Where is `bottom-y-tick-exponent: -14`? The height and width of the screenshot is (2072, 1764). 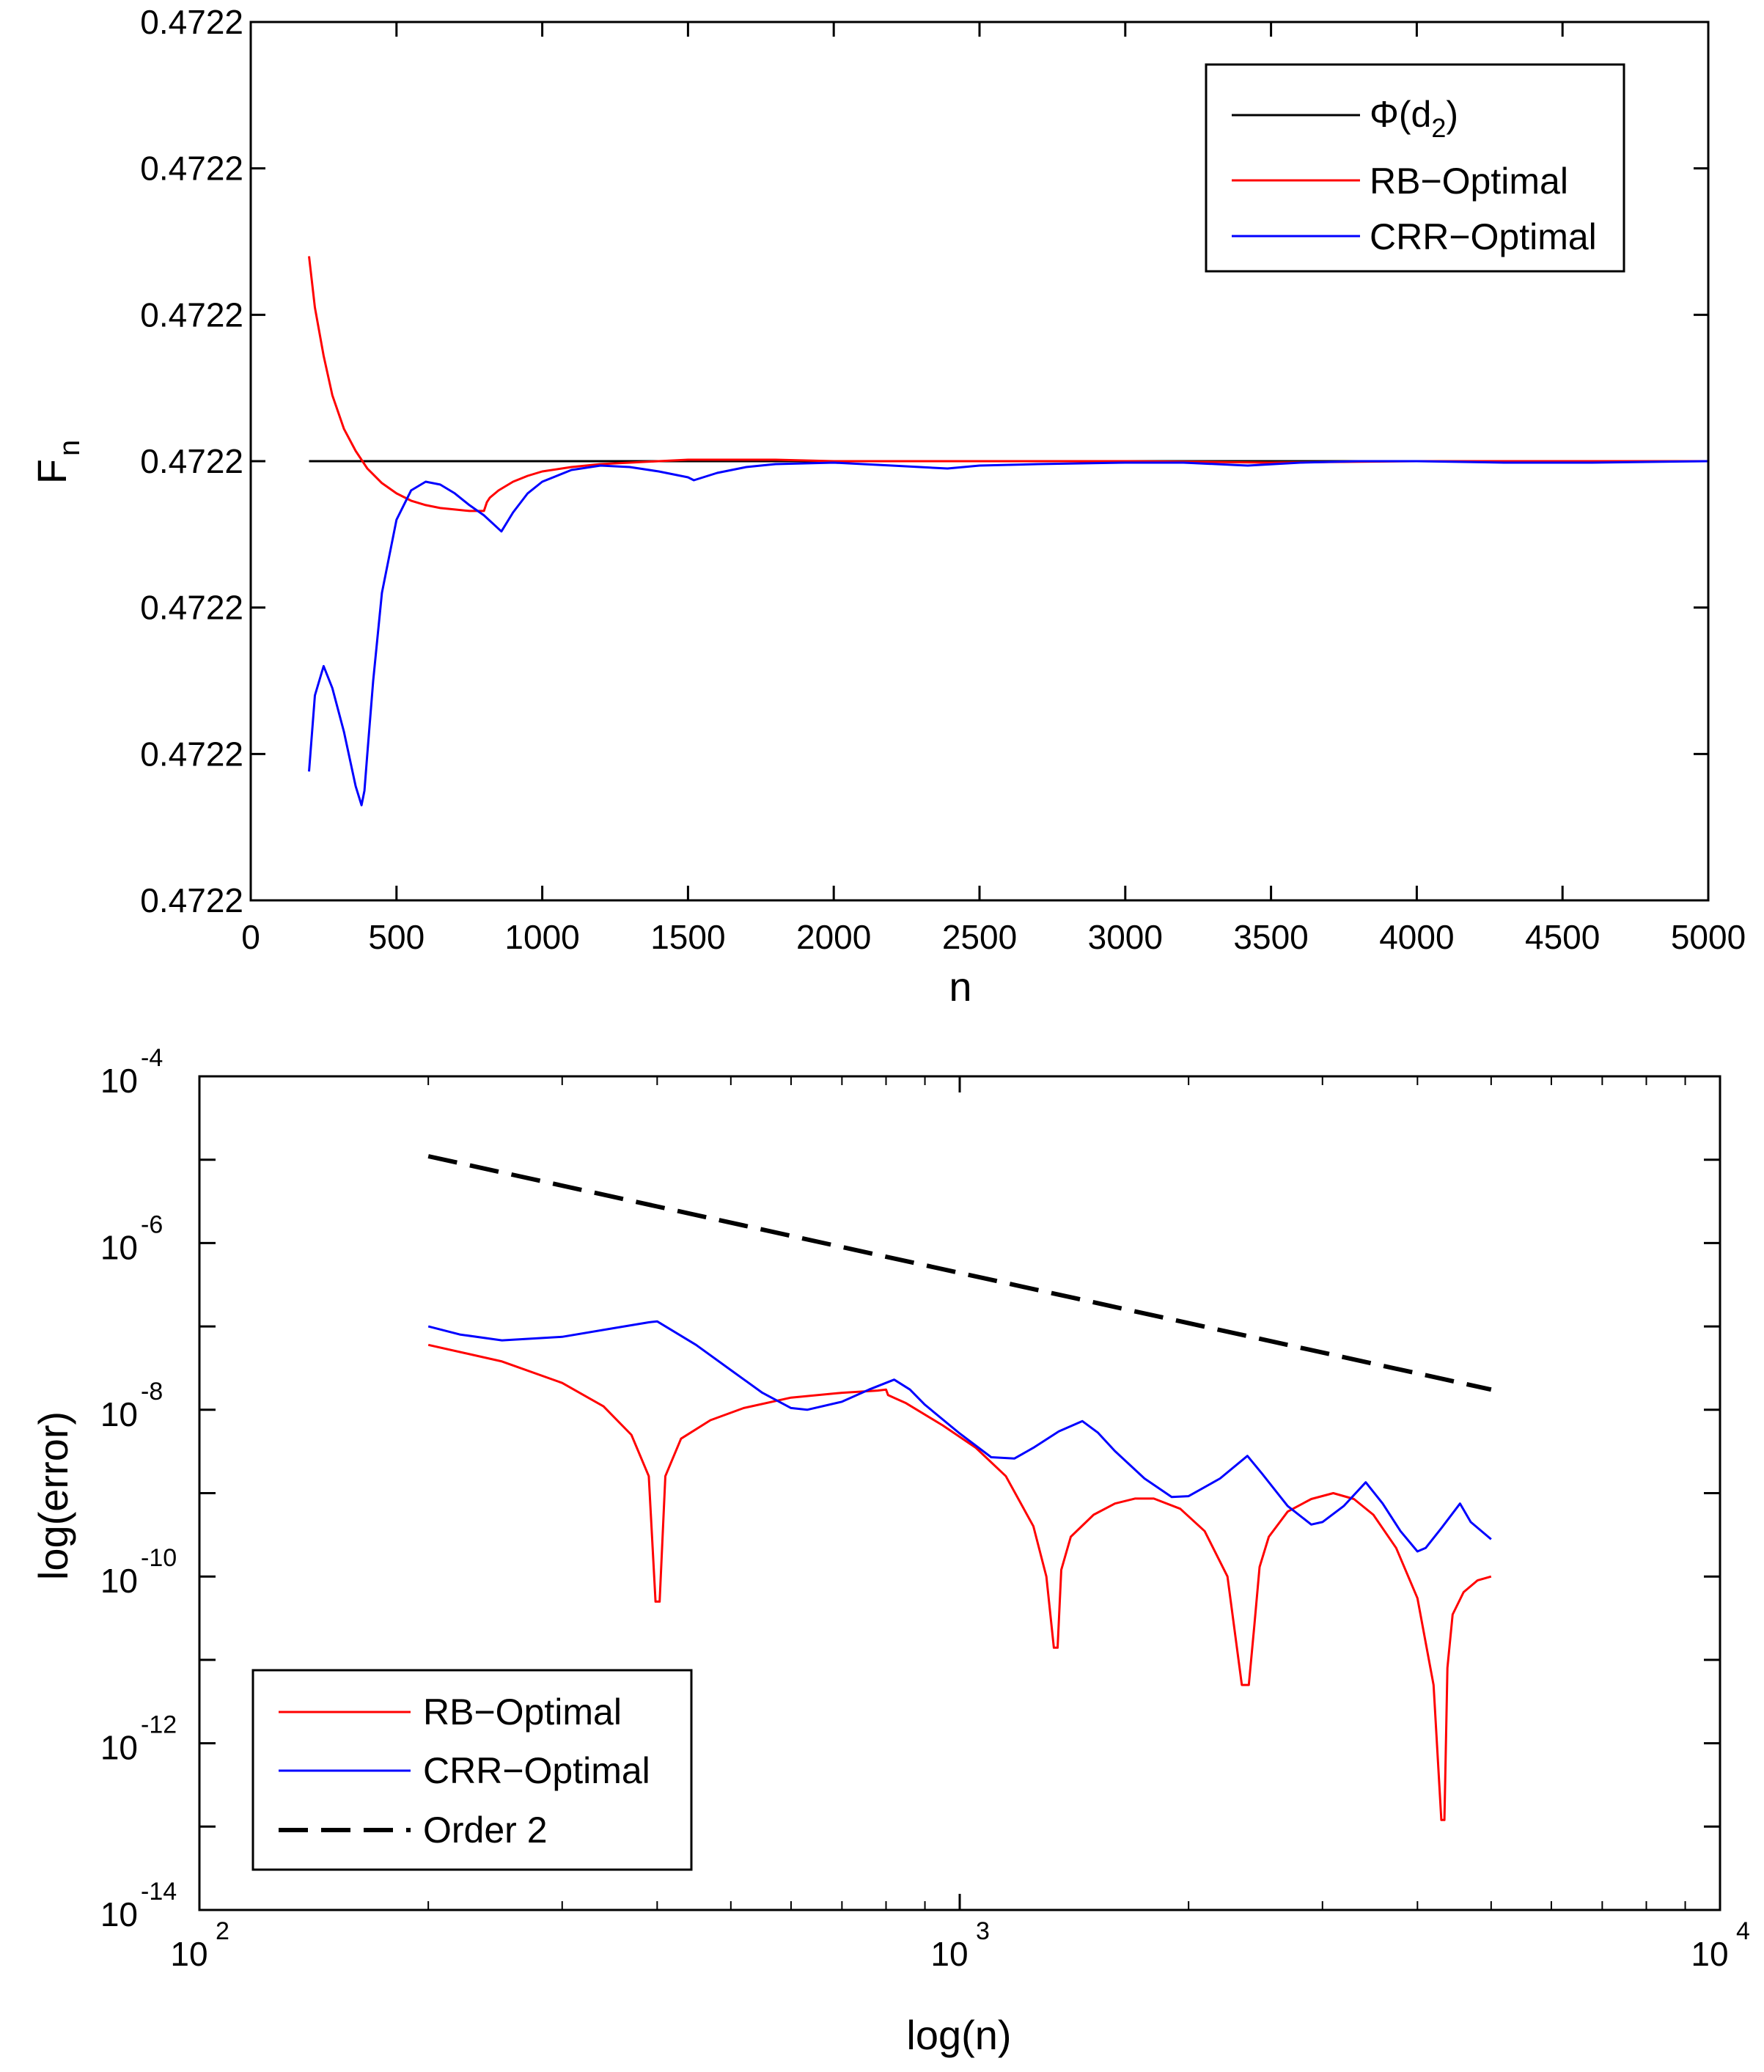 bottom-y-tick-exponent: -14 is located at coordinates (159, 1892).